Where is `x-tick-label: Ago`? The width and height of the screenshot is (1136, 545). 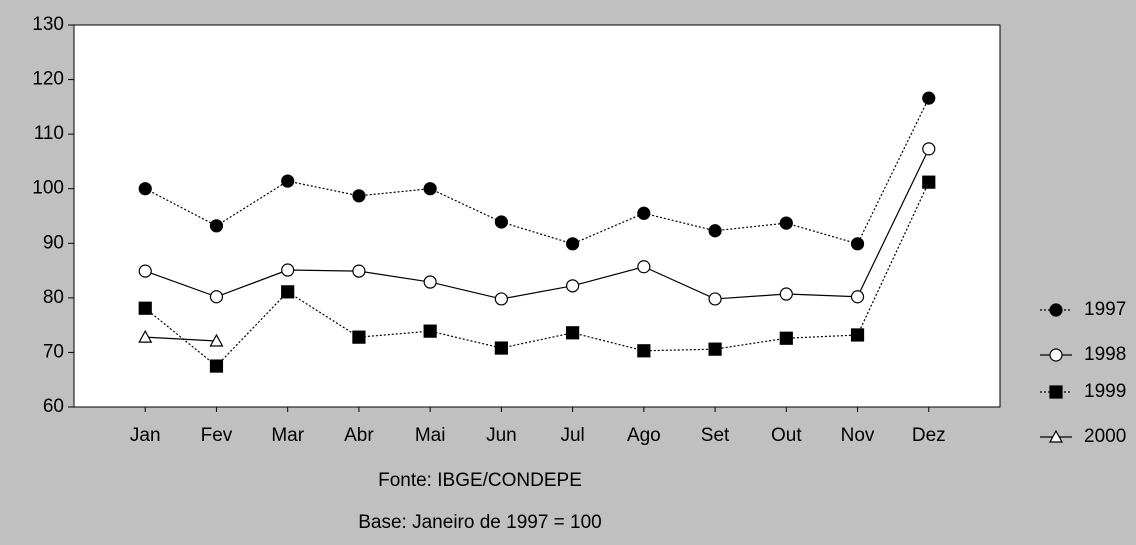 x-tick-label: Ago is located at coordinates (644, 435).